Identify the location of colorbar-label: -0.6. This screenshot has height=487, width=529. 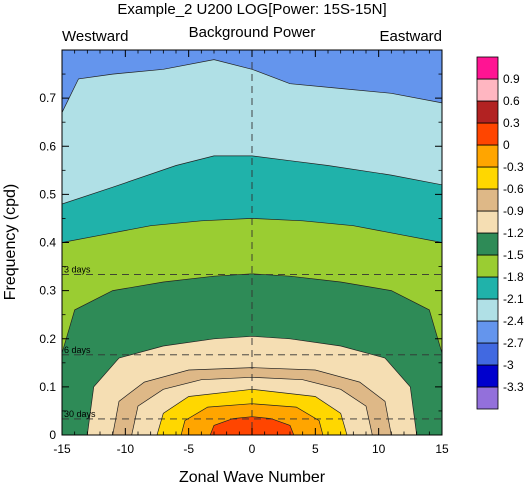
(513, 189).